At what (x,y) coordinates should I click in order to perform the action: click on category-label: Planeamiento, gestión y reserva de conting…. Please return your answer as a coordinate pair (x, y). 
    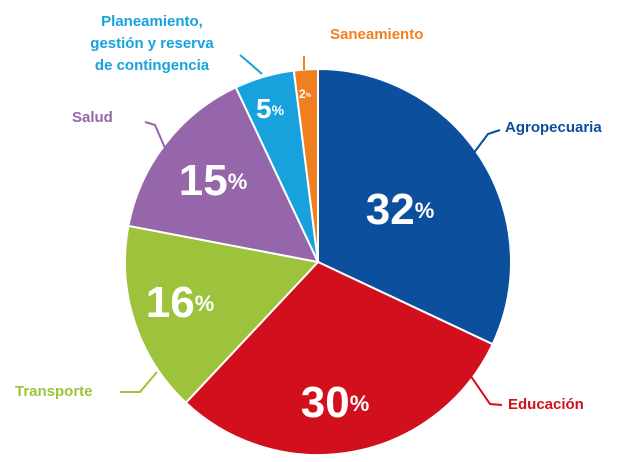
    Looking at the image, I should click on (152, 43).